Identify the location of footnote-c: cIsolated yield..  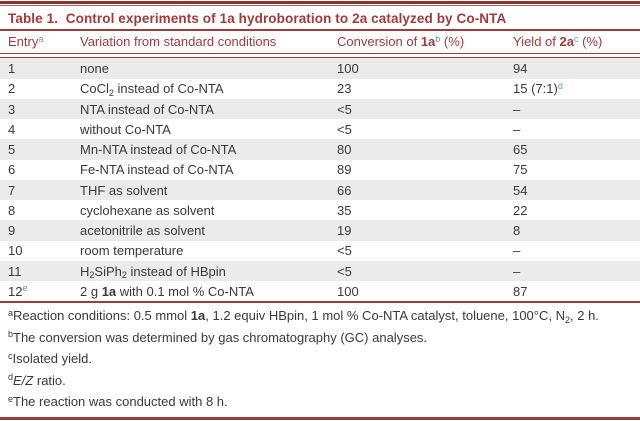
(320, 359).